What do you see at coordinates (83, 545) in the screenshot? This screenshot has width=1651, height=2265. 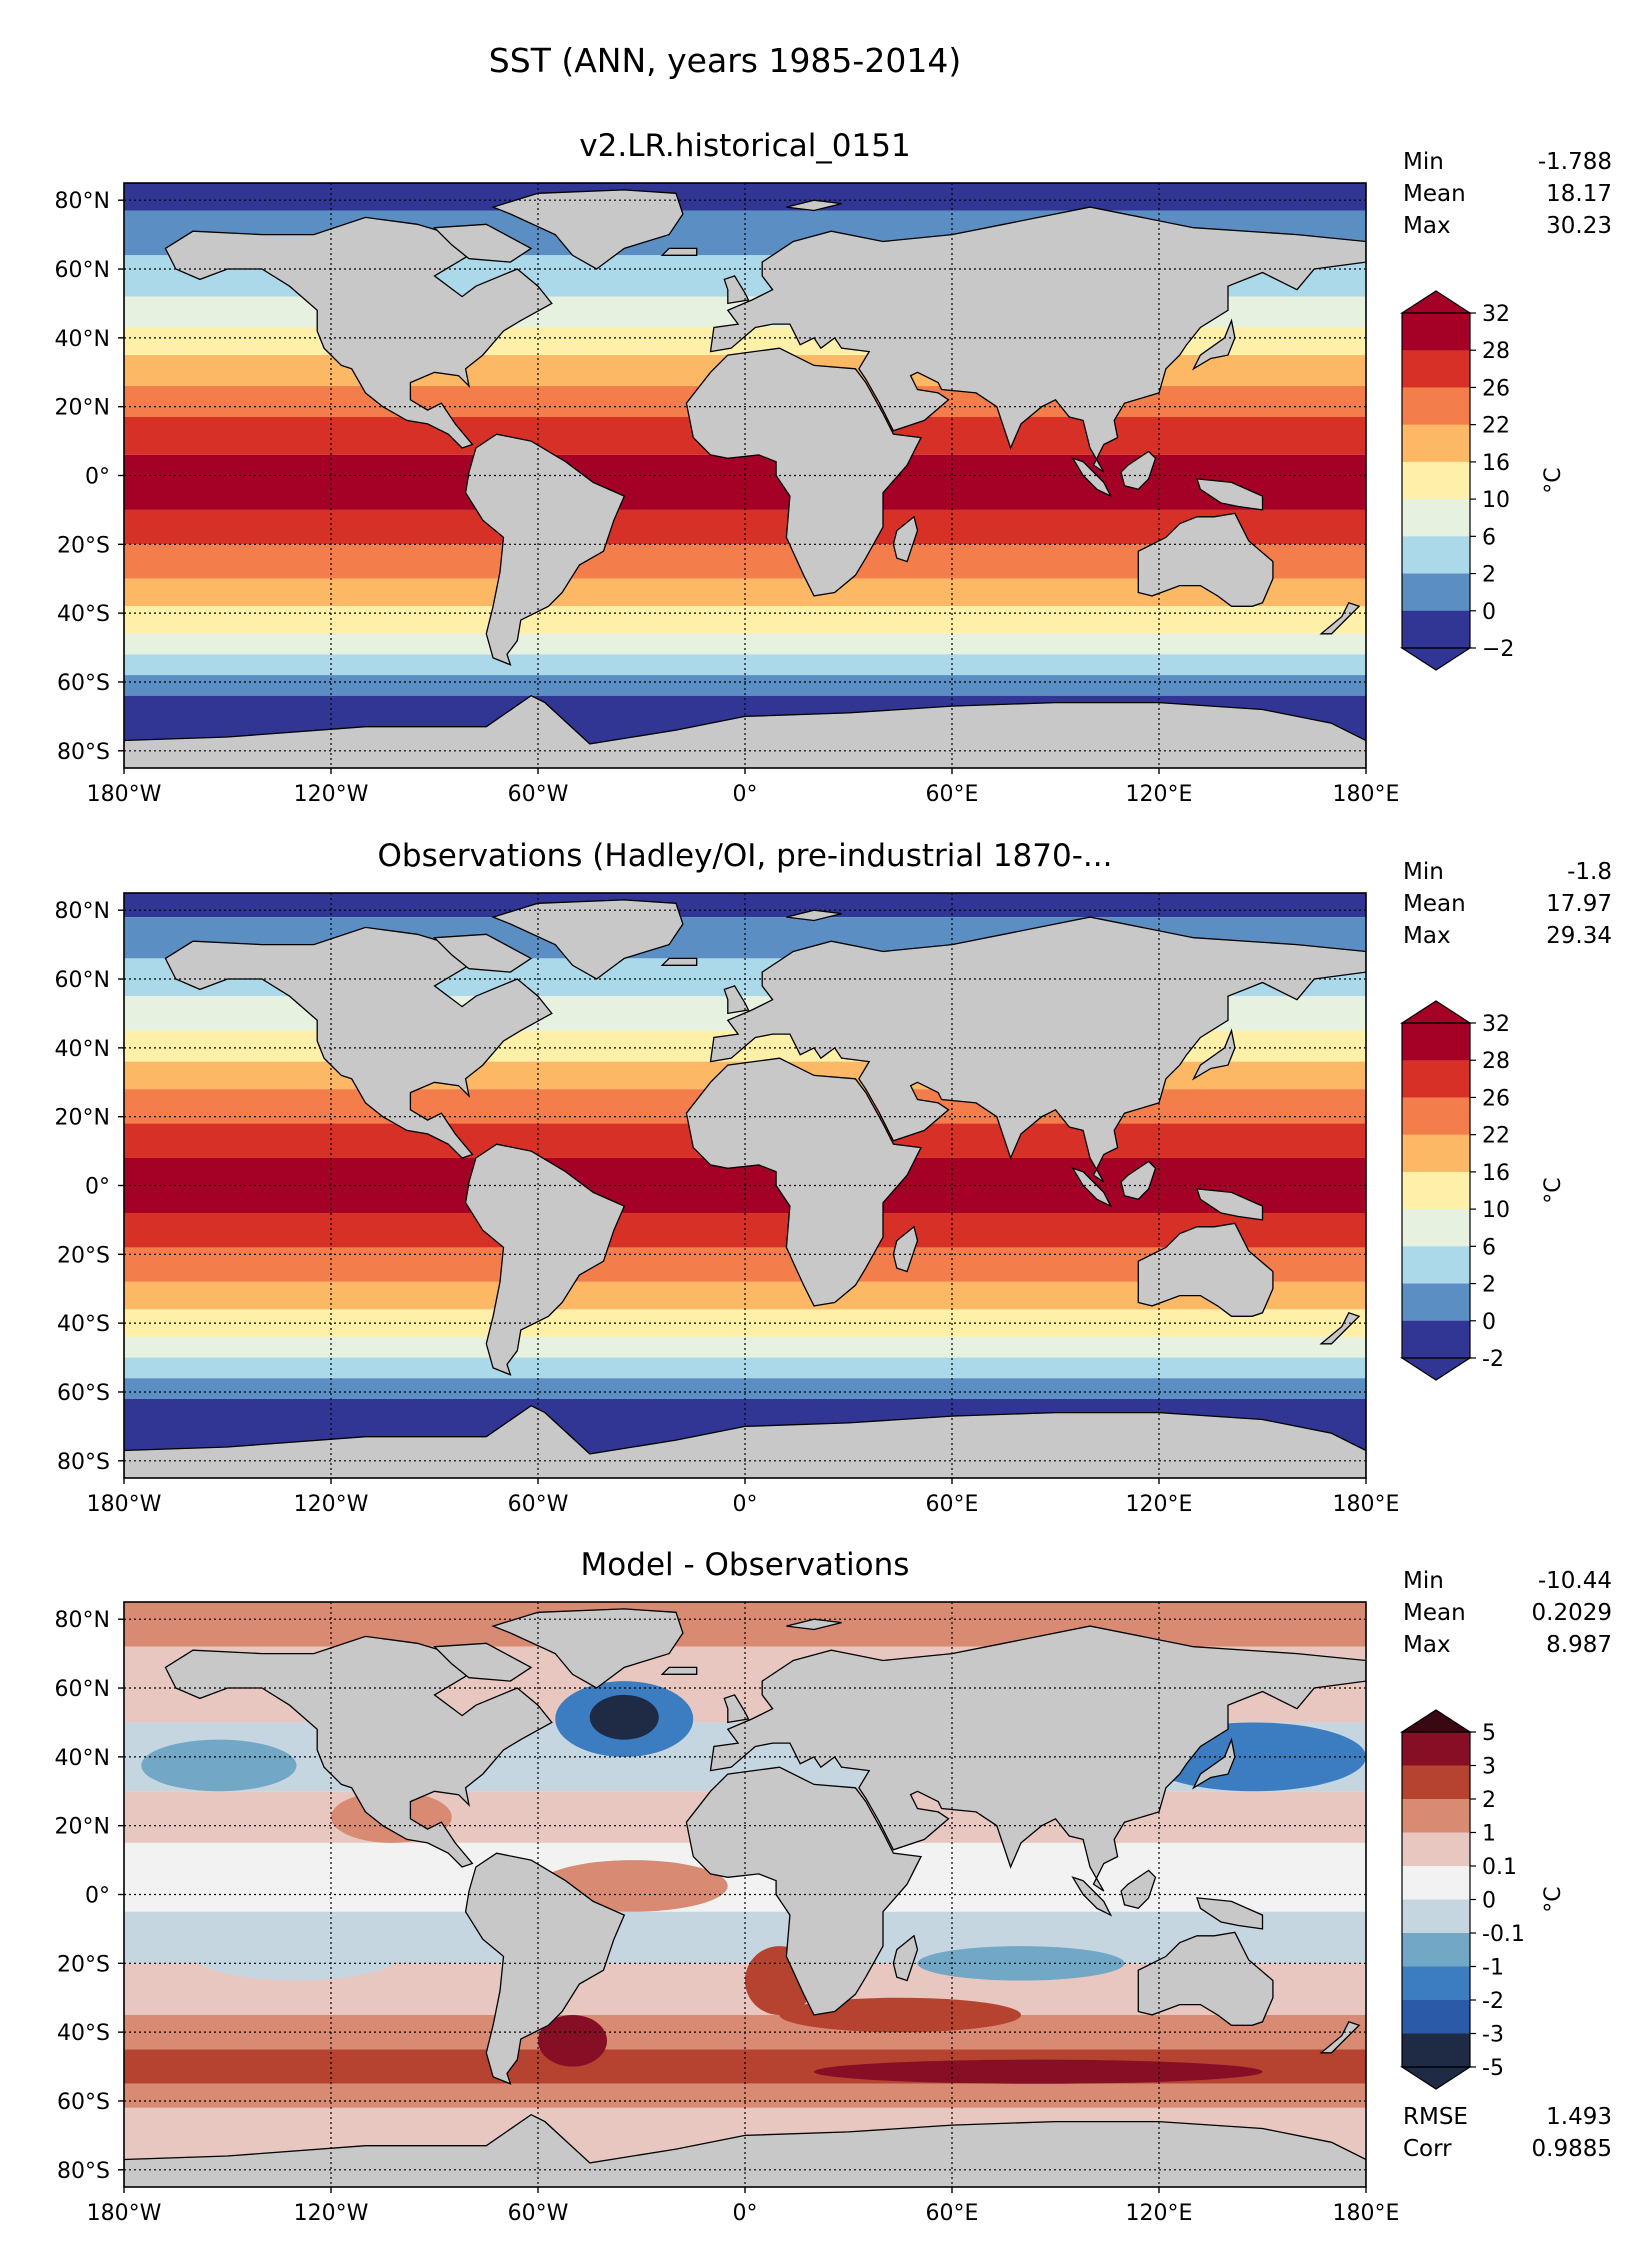 I see `y-tick-label: 20°S` at bounding box center [83, 545].